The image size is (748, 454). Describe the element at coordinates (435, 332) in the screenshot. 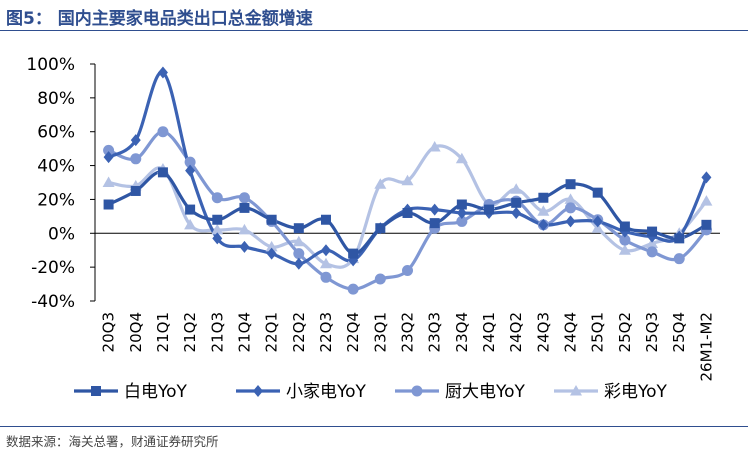

I see `x-tick-label: 23Q3` at that location.